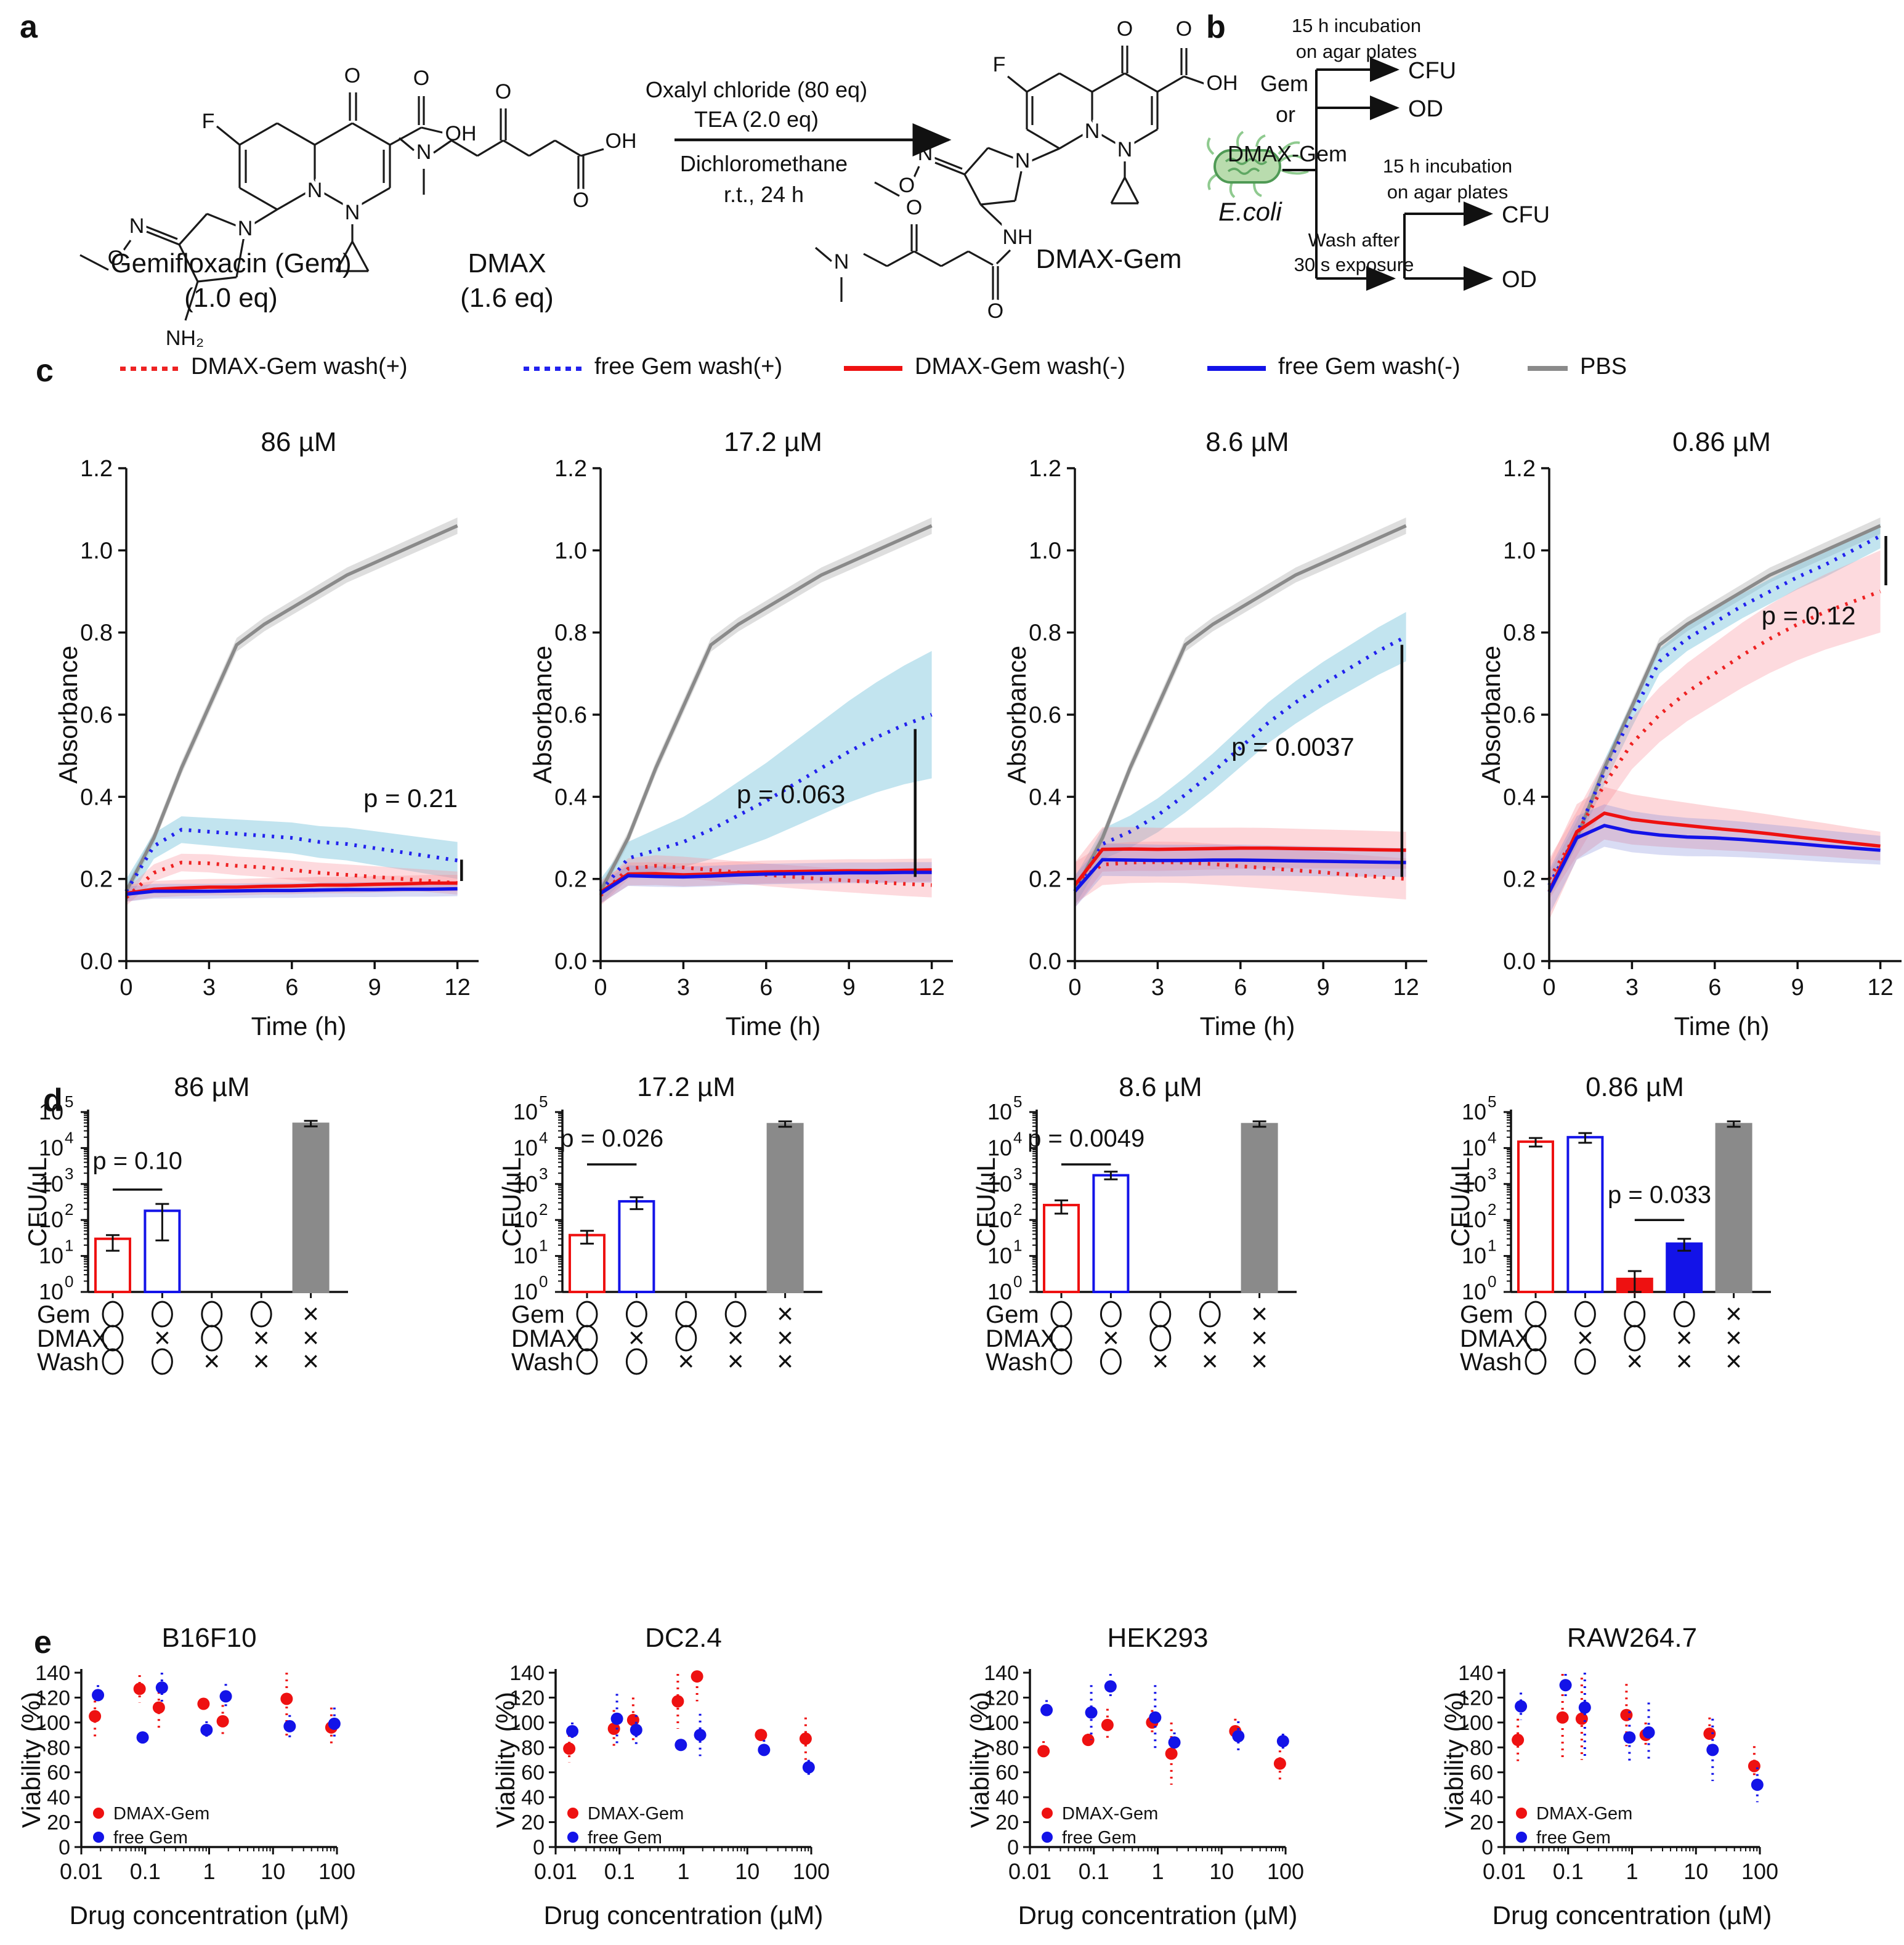 This screenshot has width=1904, height=1945. Describe the element at coordinates (765, 881) in the screenshot. I see `series-DMAX-Gem wash(-)` at that location.